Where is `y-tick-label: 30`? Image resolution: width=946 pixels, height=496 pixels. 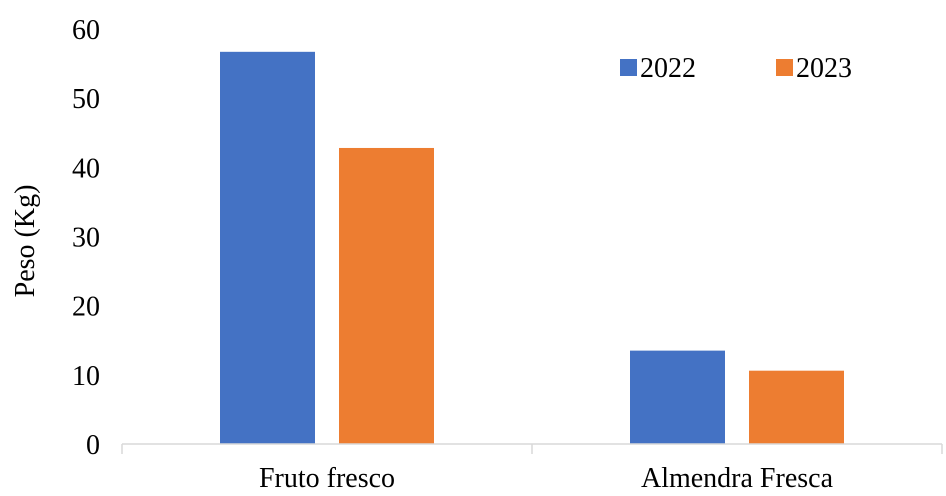 y-tick-label: 30 is located at coordinates (86, 238).